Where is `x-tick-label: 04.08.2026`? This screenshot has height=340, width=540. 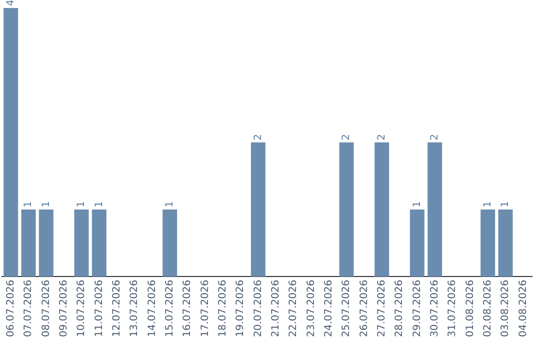 x-tick-label: 04.08.2026 is located at coordinates (523, 309).